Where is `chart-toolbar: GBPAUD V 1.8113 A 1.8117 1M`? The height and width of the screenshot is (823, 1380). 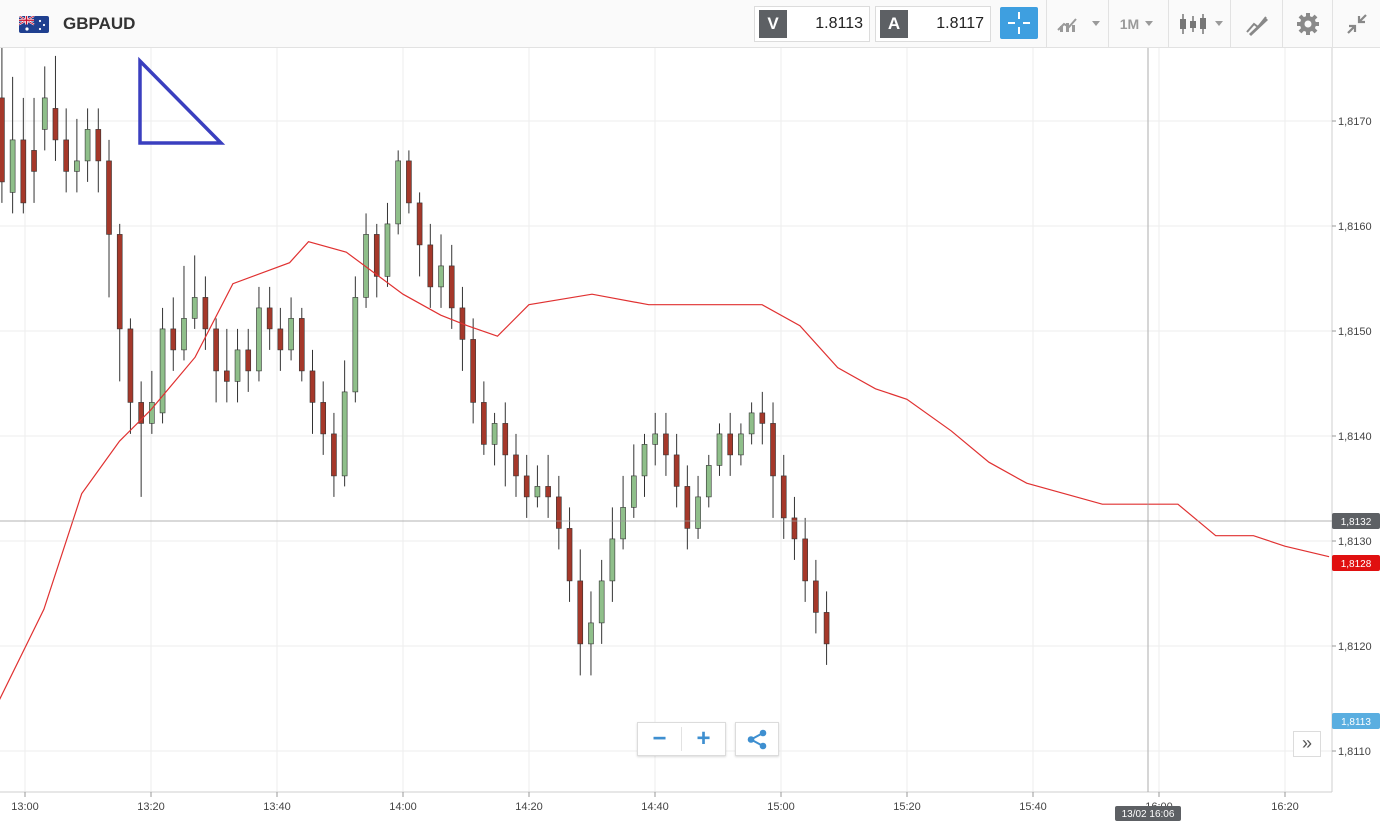
chart-toolbar: GBPAUD V 1.8113 A 1.8117 1M is located at coordinates (690, 24).